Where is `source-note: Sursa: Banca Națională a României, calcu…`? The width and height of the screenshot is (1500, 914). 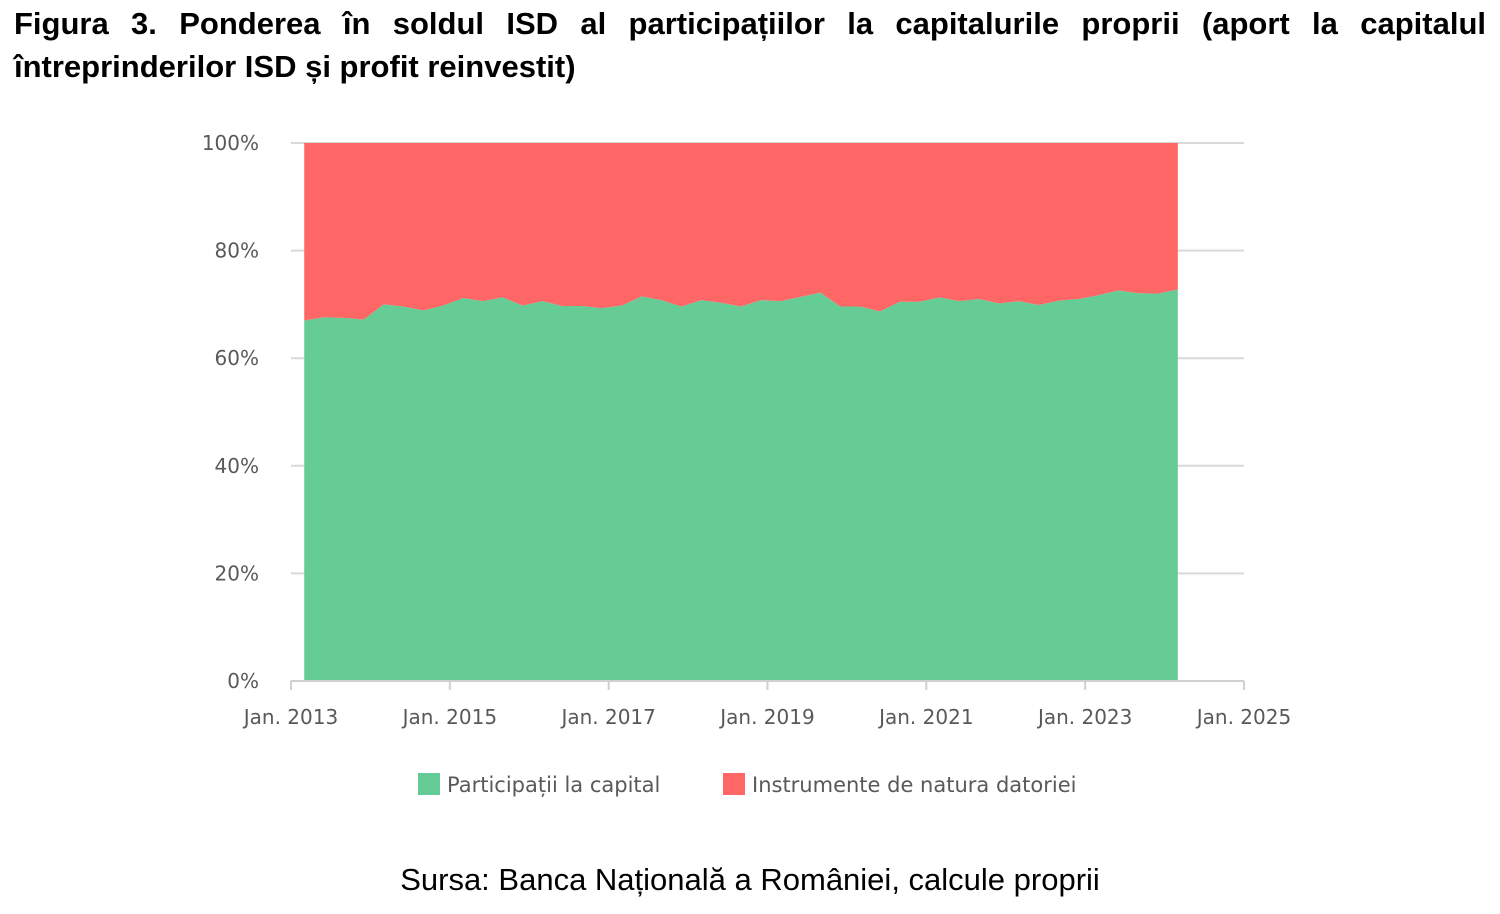 source-note: Sursa: Banca Națională a României, calcu… is located at coordinates (750, 879).